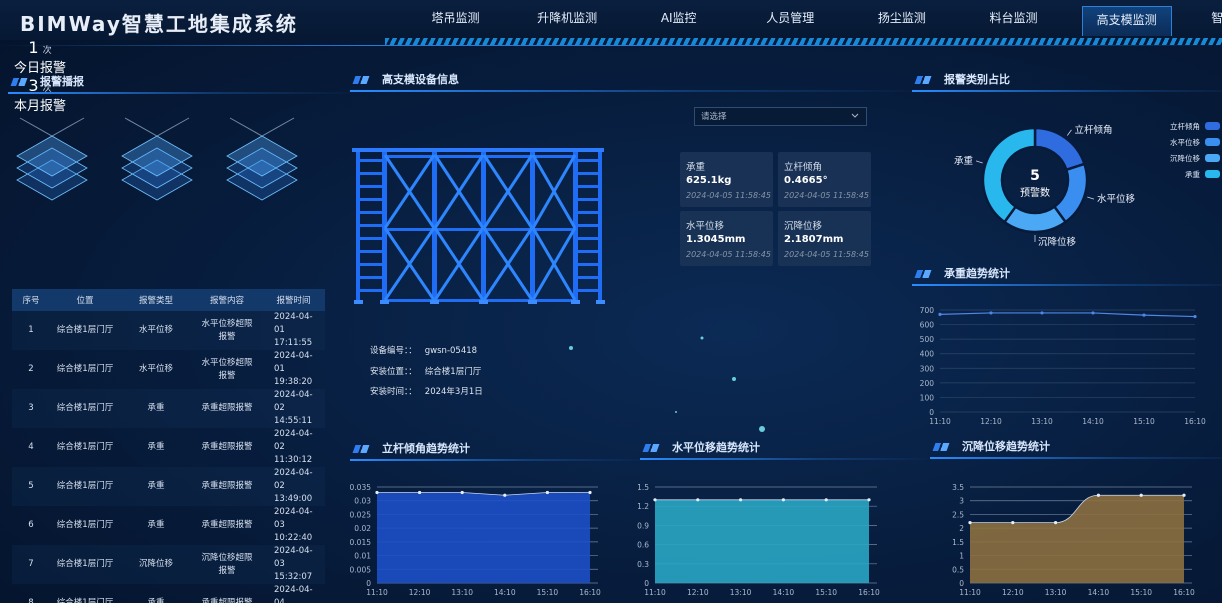 This screenshot has width=1222, height=603. Describe the element at coordinates (1067, 276) in the screenshot. I see `section-title: 承重趋势统计` at that location.